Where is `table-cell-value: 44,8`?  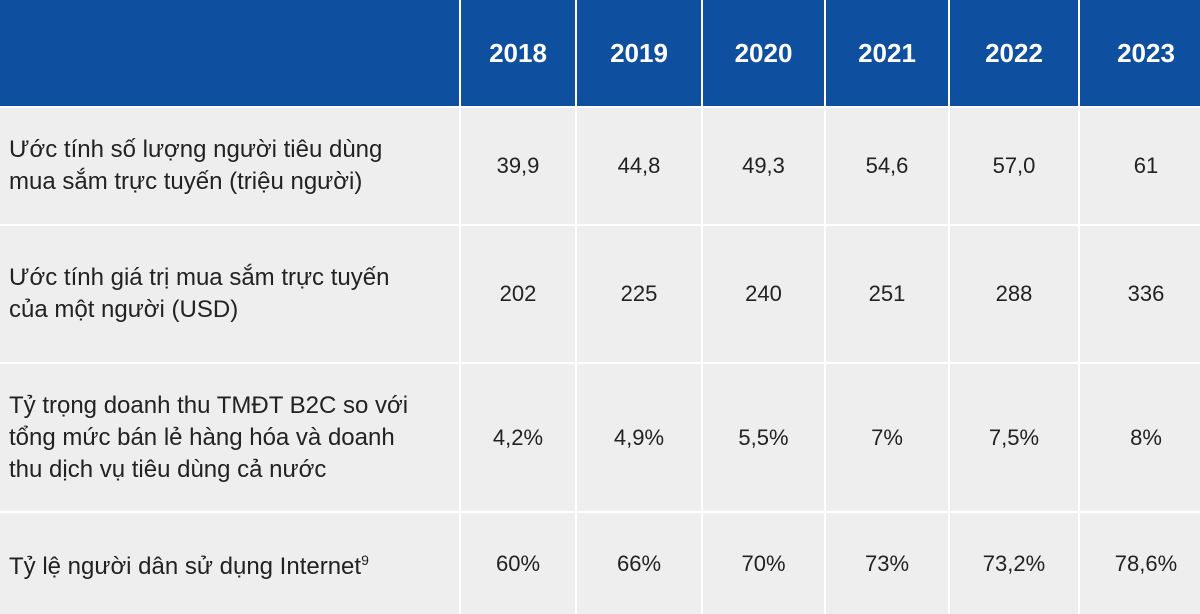
table-cell-value: 44,8 is located at coordinates (639, 166).